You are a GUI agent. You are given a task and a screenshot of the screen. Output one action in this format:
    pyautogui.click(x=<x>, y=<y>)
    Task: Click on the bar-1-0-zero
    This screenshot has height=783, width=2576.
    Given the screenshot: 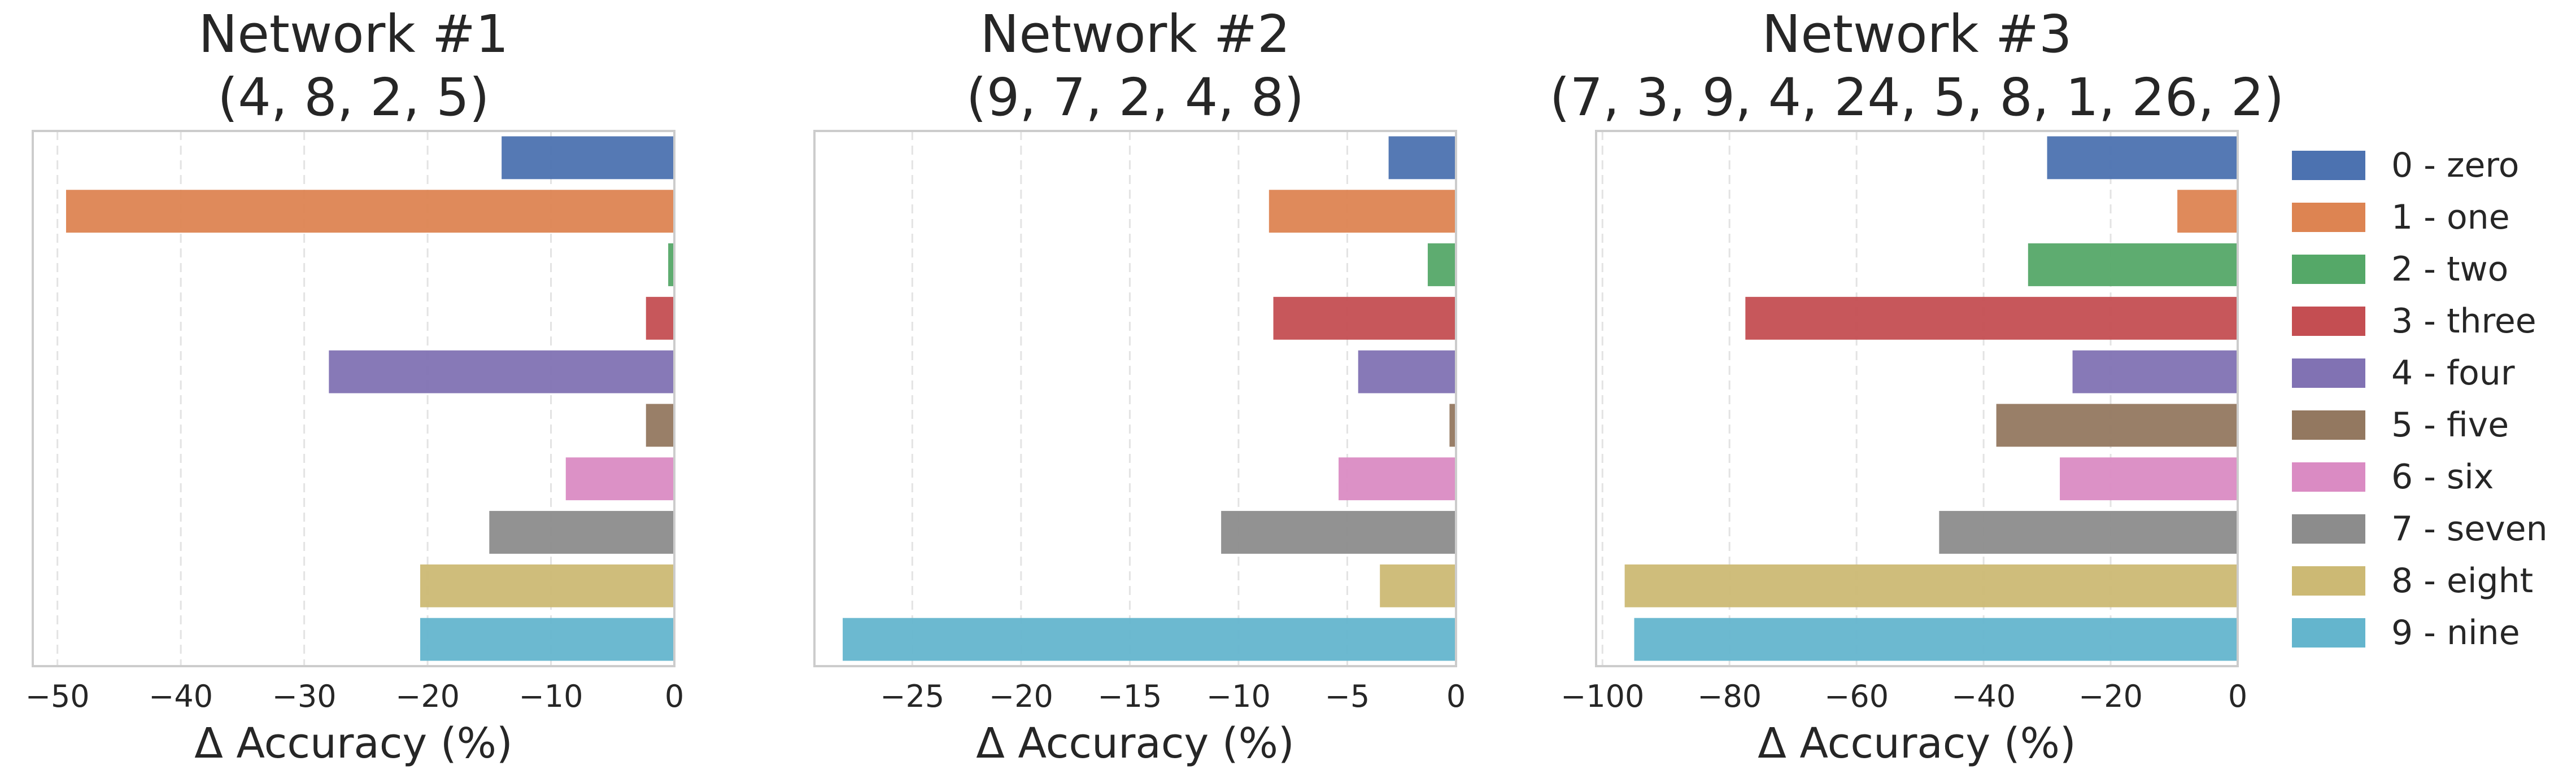 What is the action you would take?
    pyautogui.click(x=588, y=158)
    